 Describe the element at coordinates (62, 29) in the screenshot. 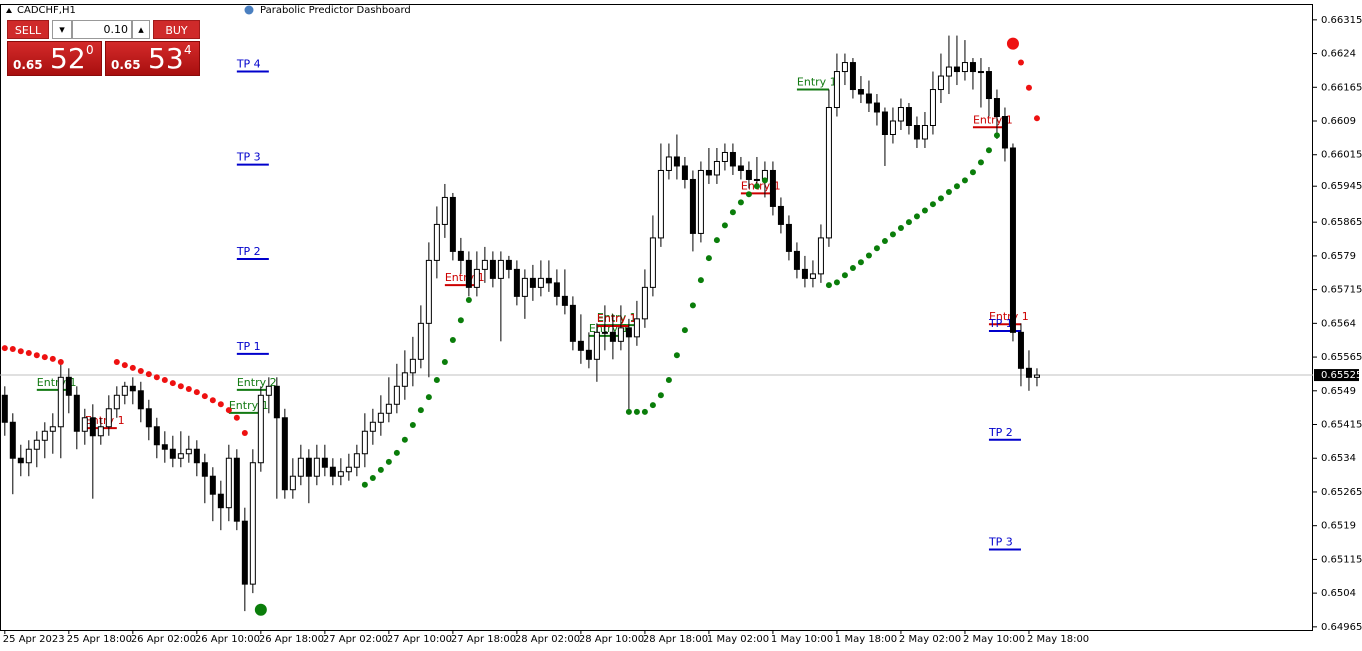

I see `lot-dropdown: ▾` at that location.